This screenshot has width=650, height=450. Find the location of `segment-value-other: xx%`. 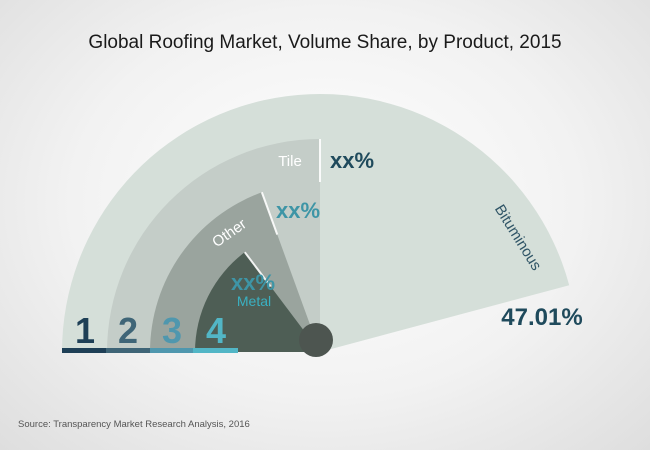

segment-value-other: xx% is located at coordinates (298, 210).